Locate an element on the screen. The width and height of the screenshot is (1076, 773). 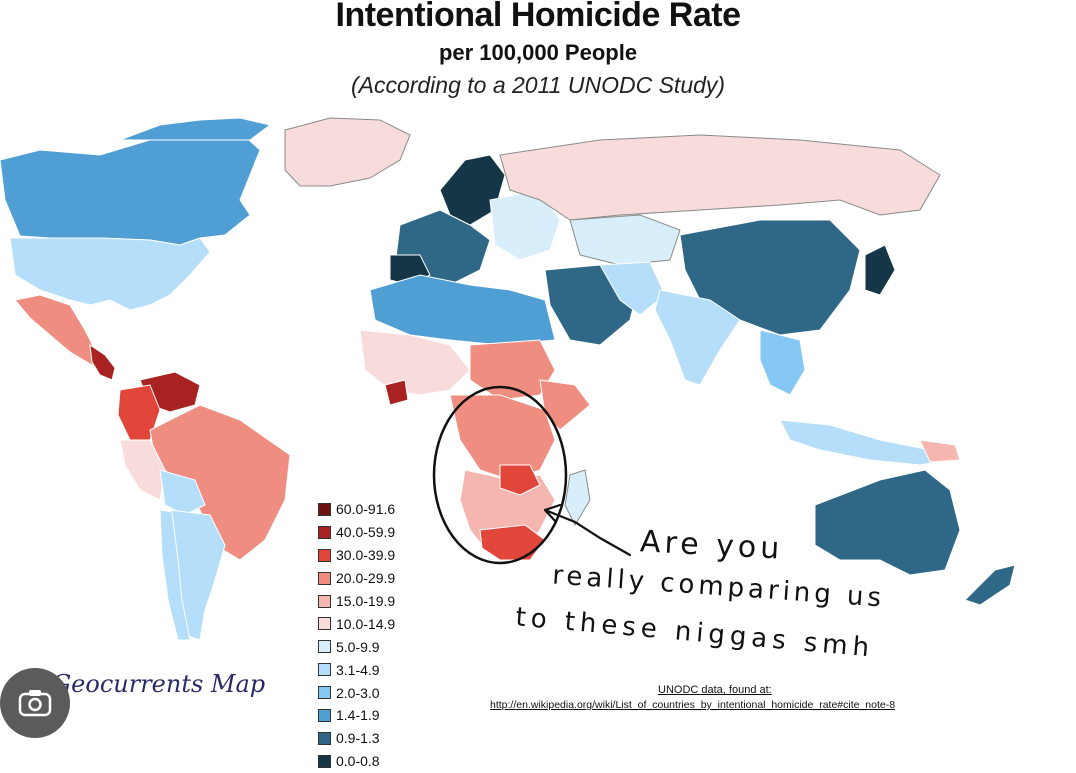
legend-item: 30.0-39.9 is located at coordinates (356, 555).